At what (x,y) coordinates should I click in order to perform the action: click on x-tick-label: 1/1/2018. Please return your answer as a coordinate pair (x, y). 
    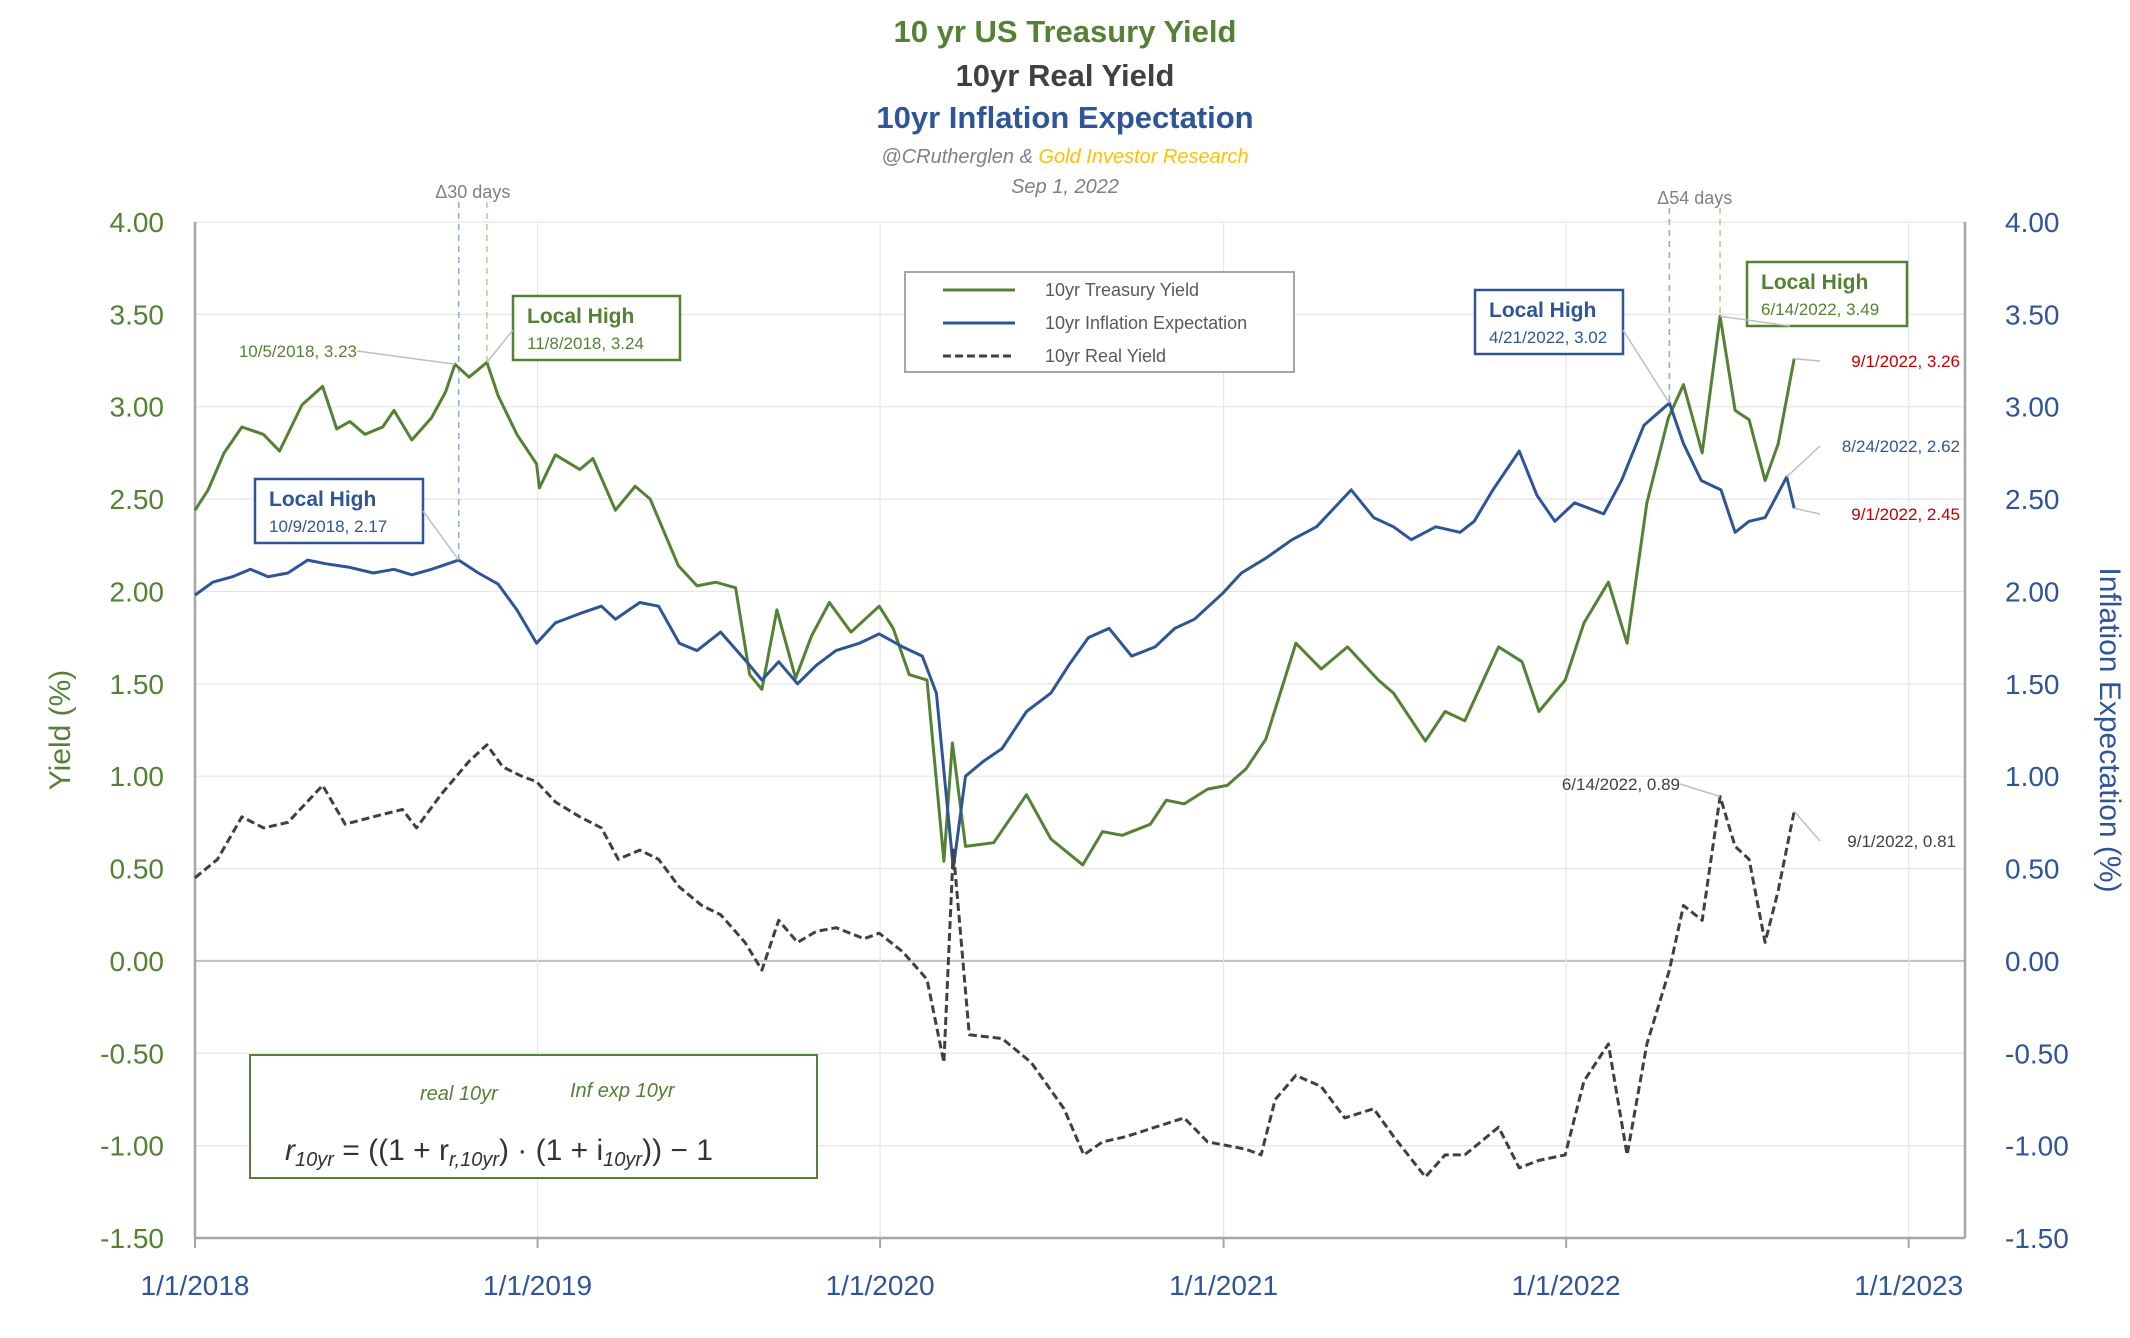
    Looking at the image, I should click on (195, 1285).